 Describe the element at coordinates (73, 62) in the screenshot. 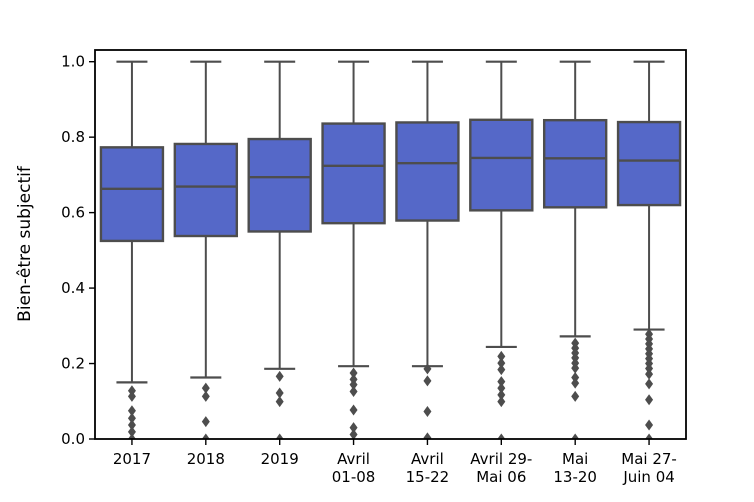

I see `y-tick-label: 1.0` at that location.